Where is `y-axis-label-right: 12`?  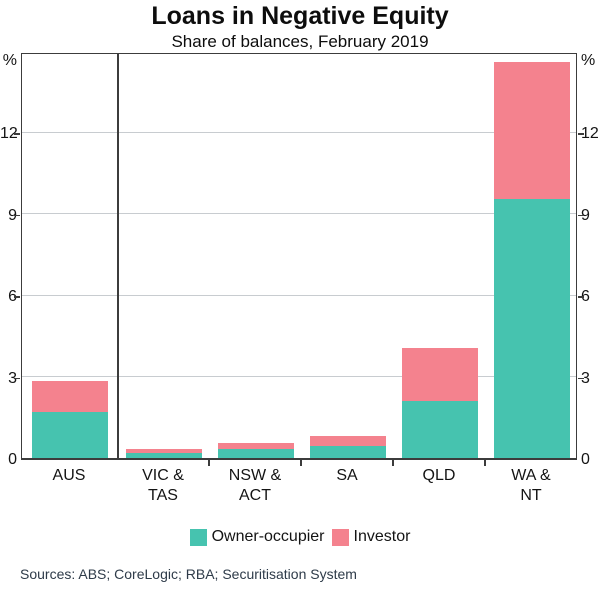
y-axis-label-right: 12 is located at coordinates (590, 134).